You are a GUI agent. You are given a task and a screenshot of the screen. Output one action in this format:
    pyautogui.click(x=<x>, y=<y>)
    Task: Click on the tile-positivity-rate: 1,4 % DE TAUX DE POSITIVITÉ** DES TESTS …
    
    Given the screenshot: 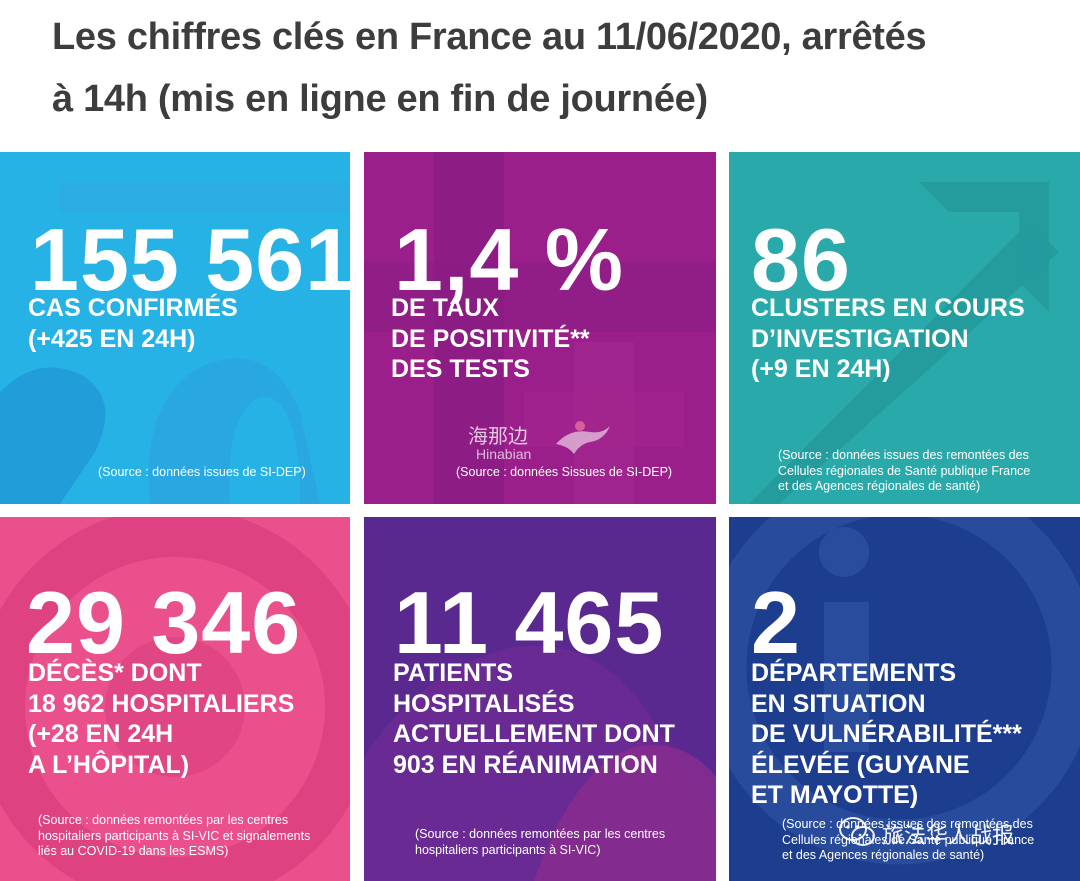 What is the action you would take?
    pyautogui.click(x=540, y=328)
    